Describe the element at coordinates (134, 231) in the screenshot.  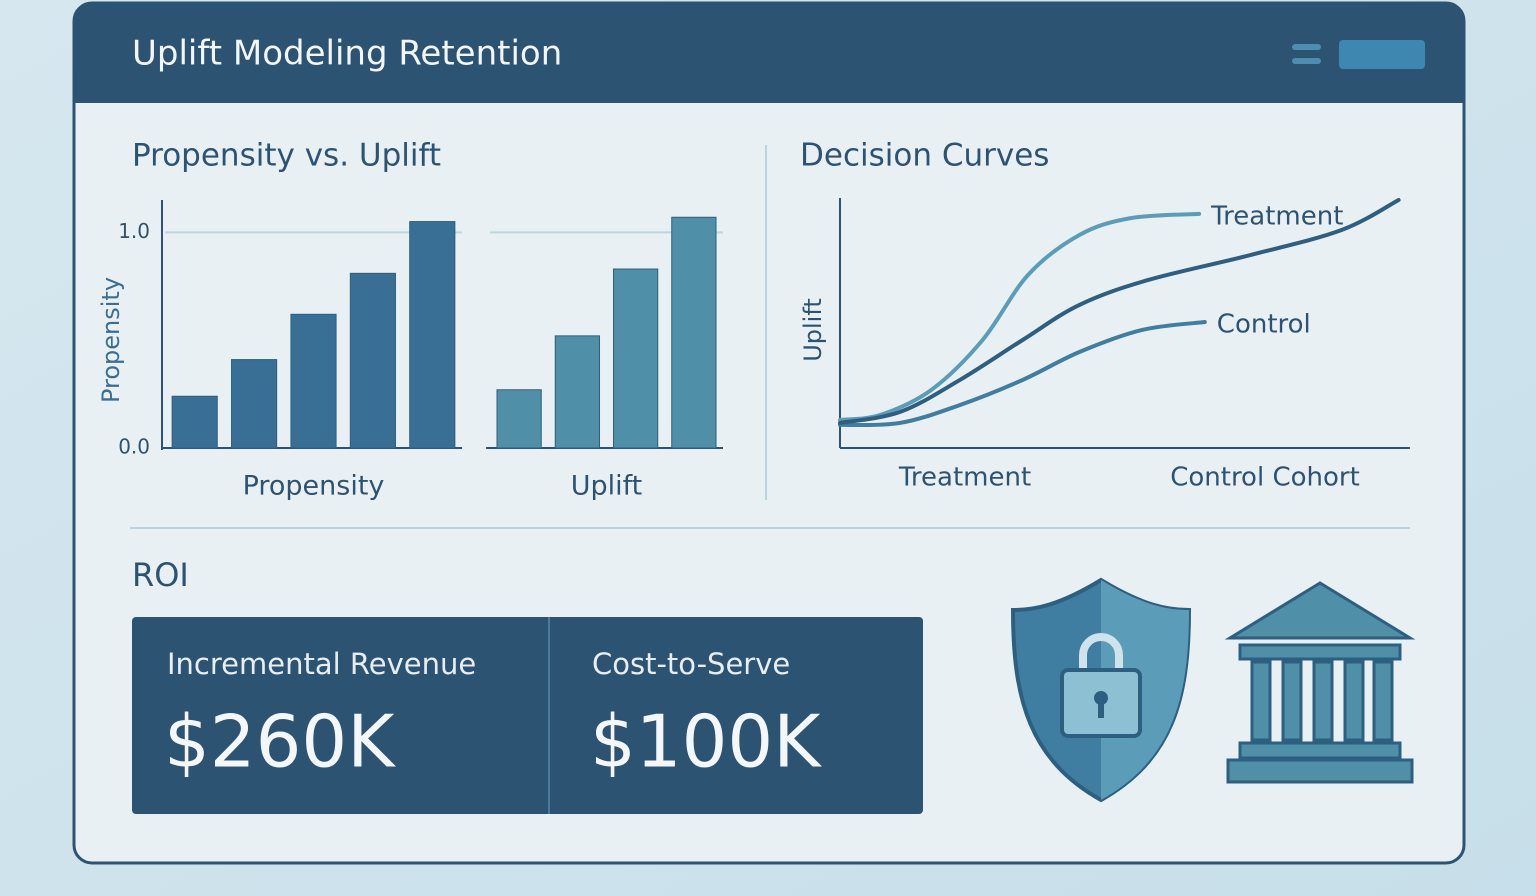
I see `y-tick-label: 1.0` at that location.